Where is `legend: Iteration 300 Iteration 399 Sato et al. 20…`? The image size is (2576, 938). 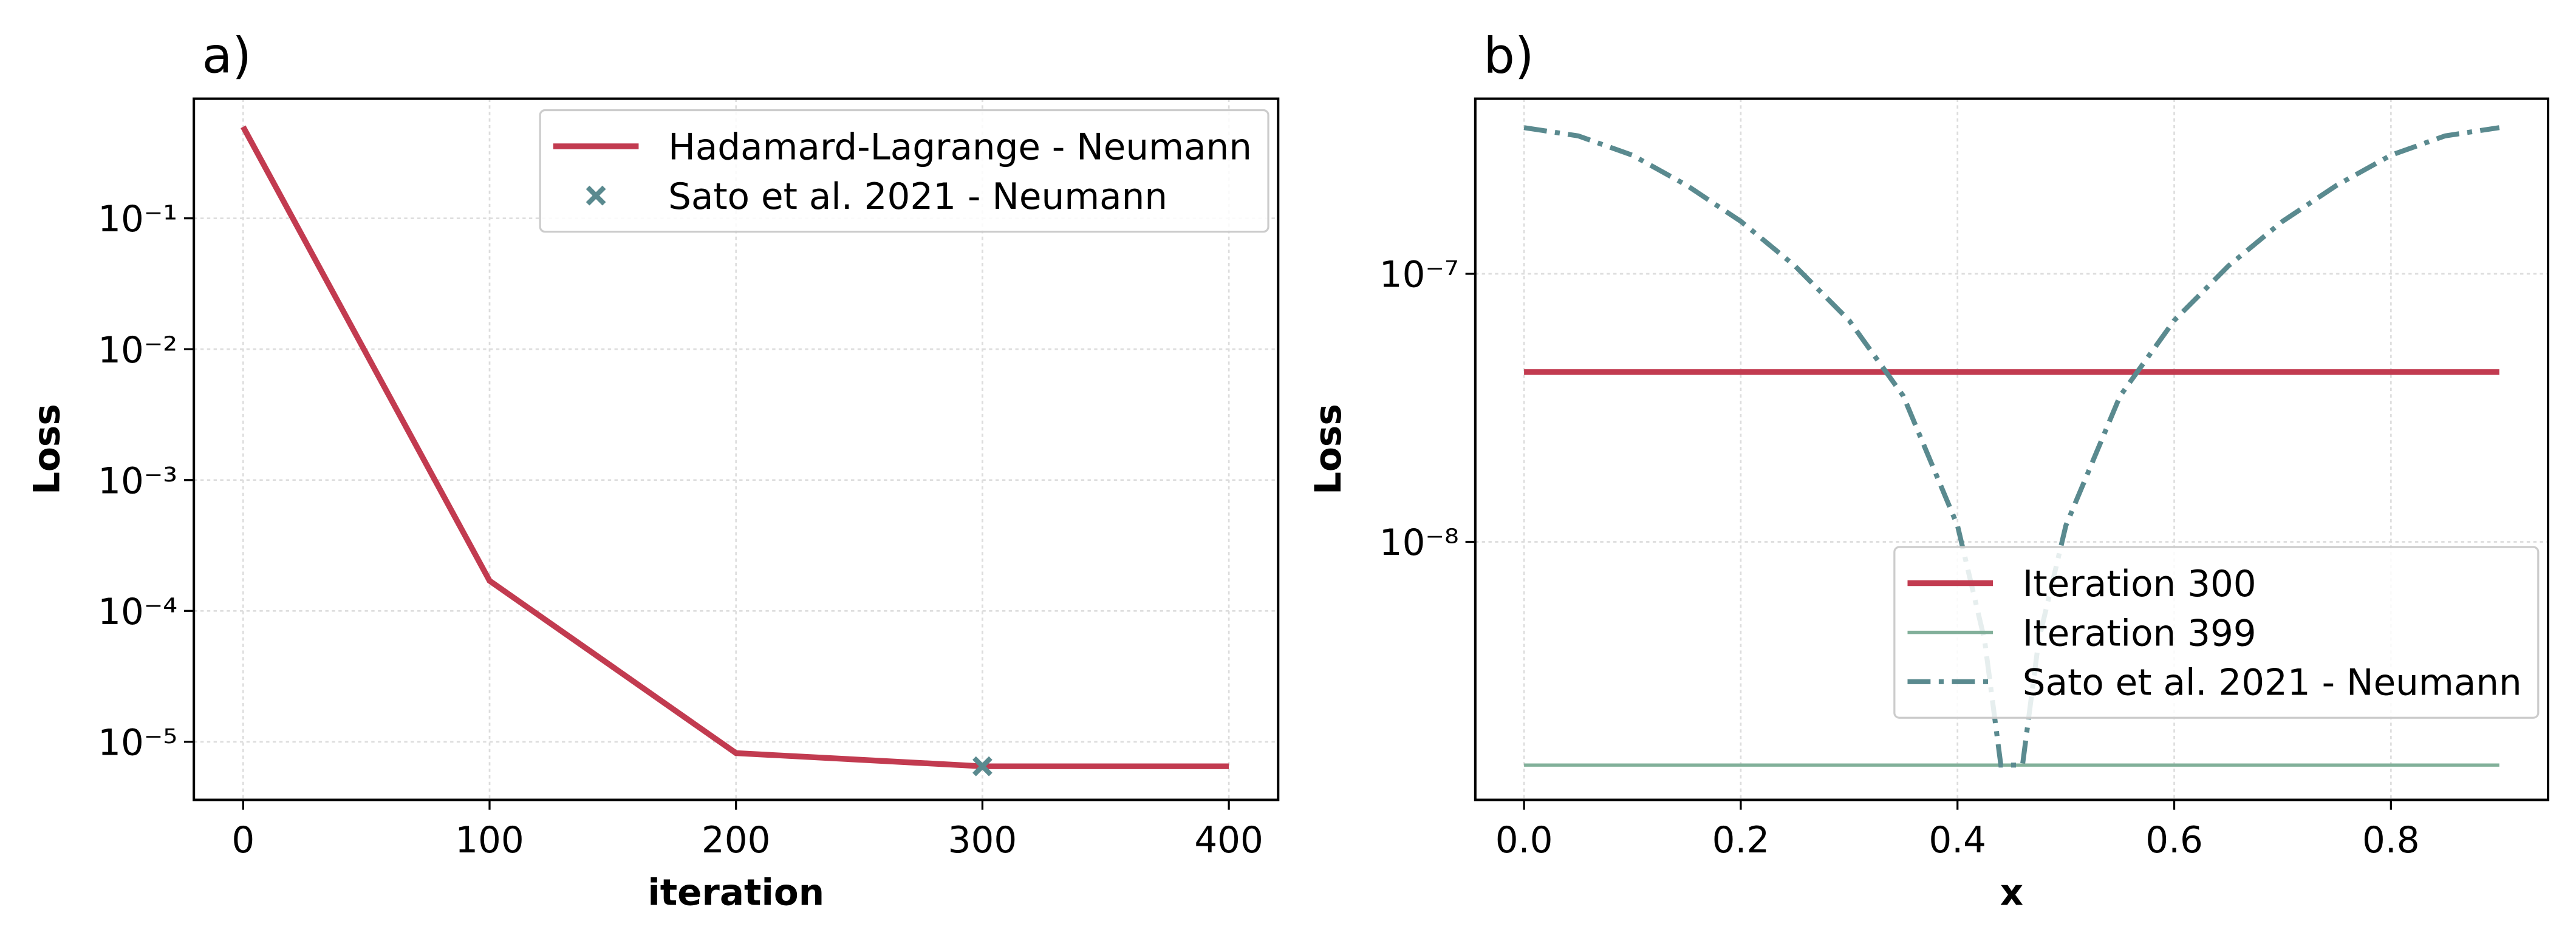 legend: Iteration 300 Iteration 399 Sato et al. 20… is located at coordinates (2216, 632).